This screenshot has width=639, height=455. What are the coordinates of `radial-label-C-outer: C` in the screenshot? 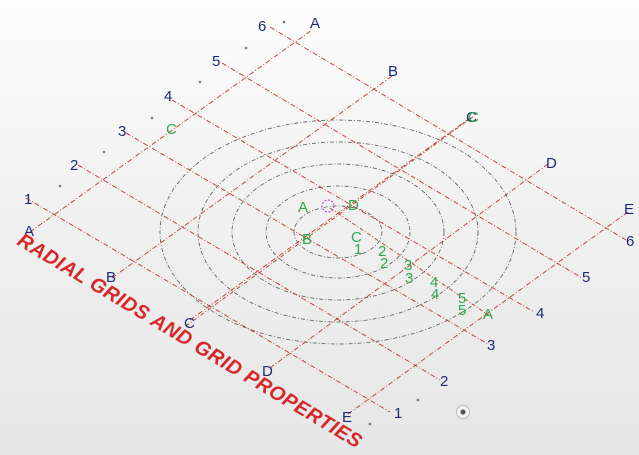 It's located at (171, 129).